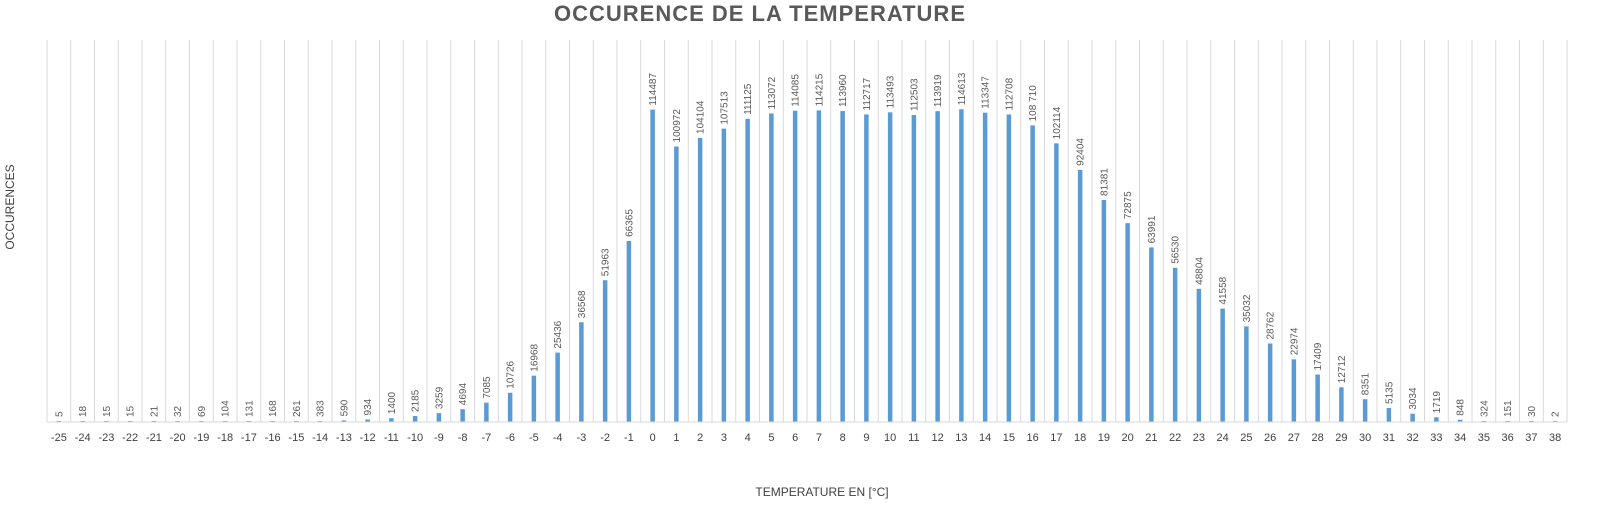  Describe the element at coordinates (1389, 438) in the screenshot. I see `x-tick-label: 31` at that location.